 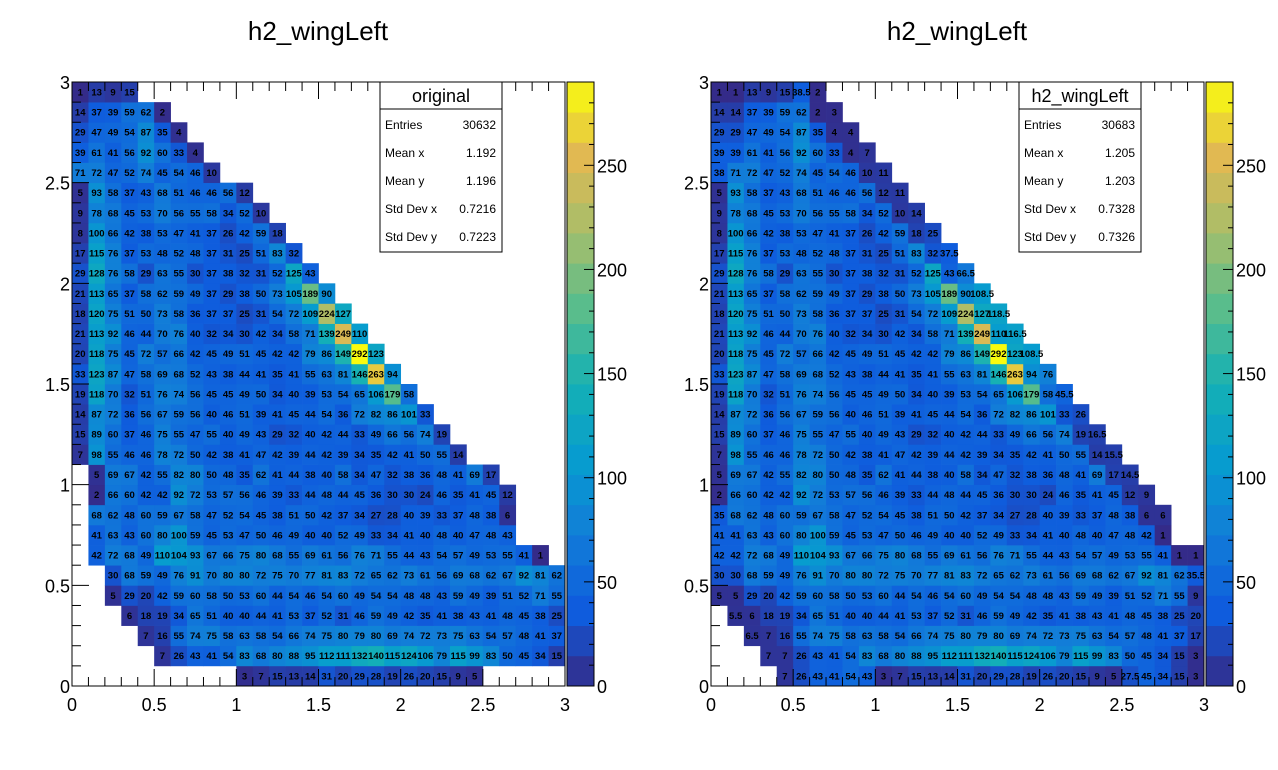 I want to click on cell-value-label: 7, so click(x=719, y=455).